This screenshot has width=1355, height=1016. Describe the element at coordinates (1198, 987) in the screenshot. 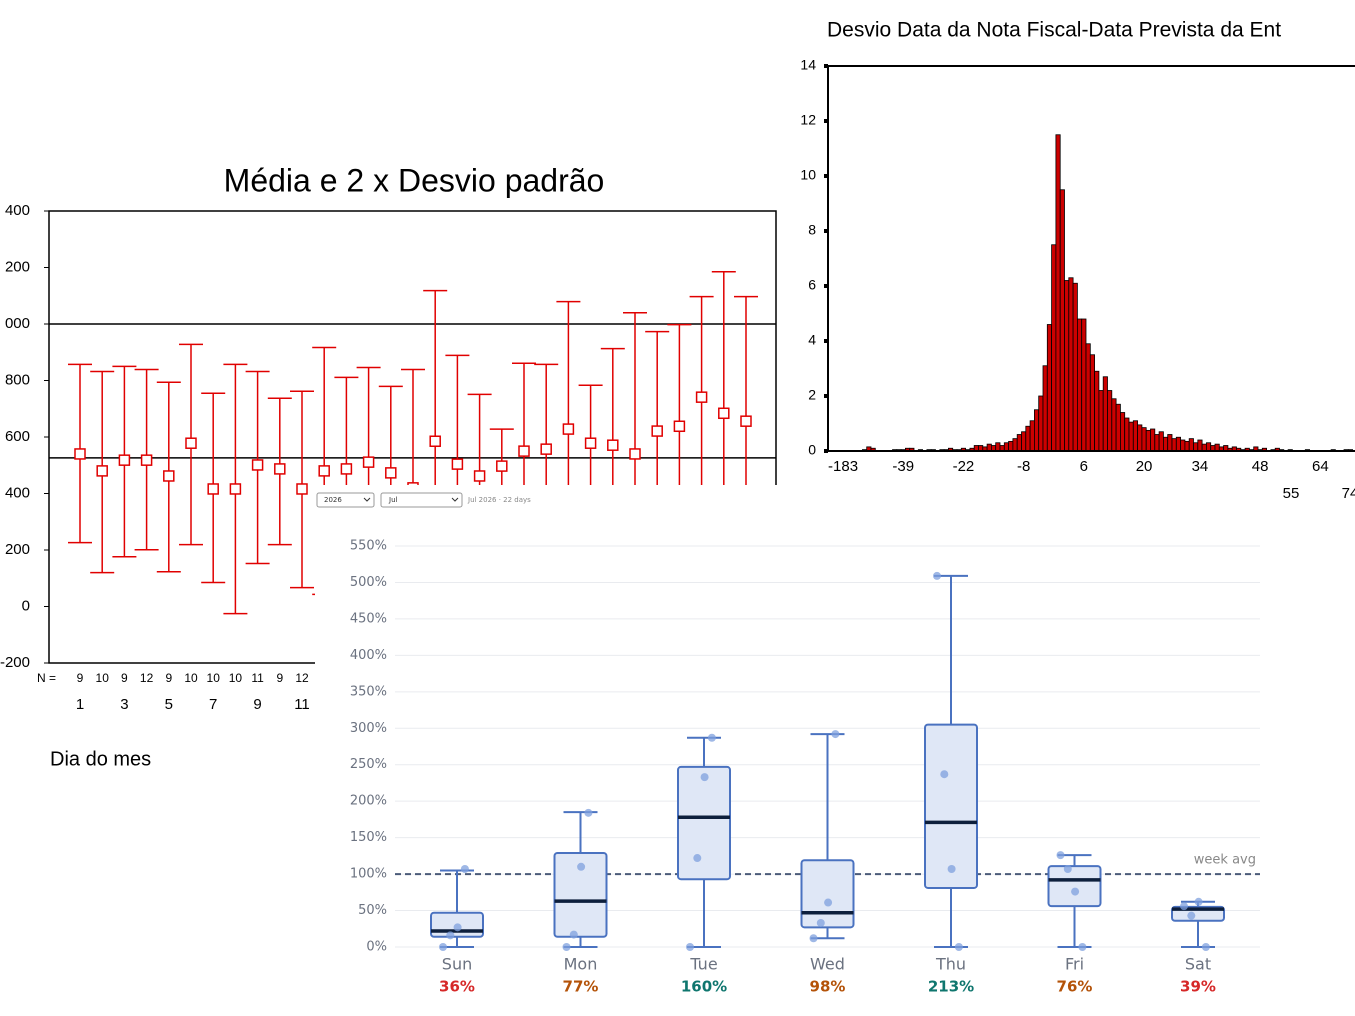

I see `average-label: 39%` at that location.